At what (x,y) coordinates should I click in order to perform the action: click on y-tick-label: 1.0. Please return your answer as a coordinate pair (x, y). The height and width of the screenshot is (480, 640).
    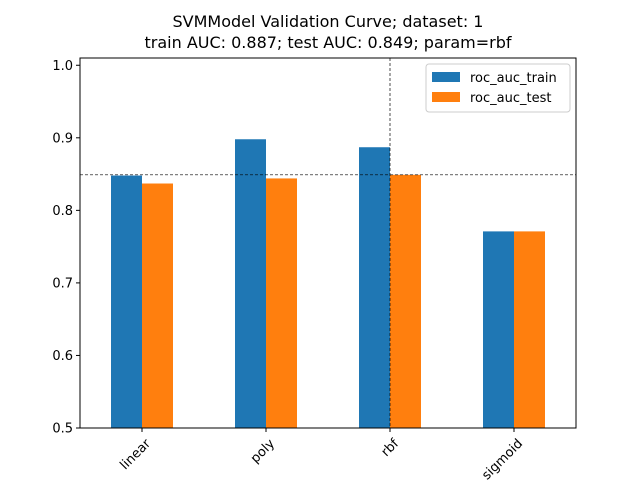
    Looking at the image, I should click on (62, 66).